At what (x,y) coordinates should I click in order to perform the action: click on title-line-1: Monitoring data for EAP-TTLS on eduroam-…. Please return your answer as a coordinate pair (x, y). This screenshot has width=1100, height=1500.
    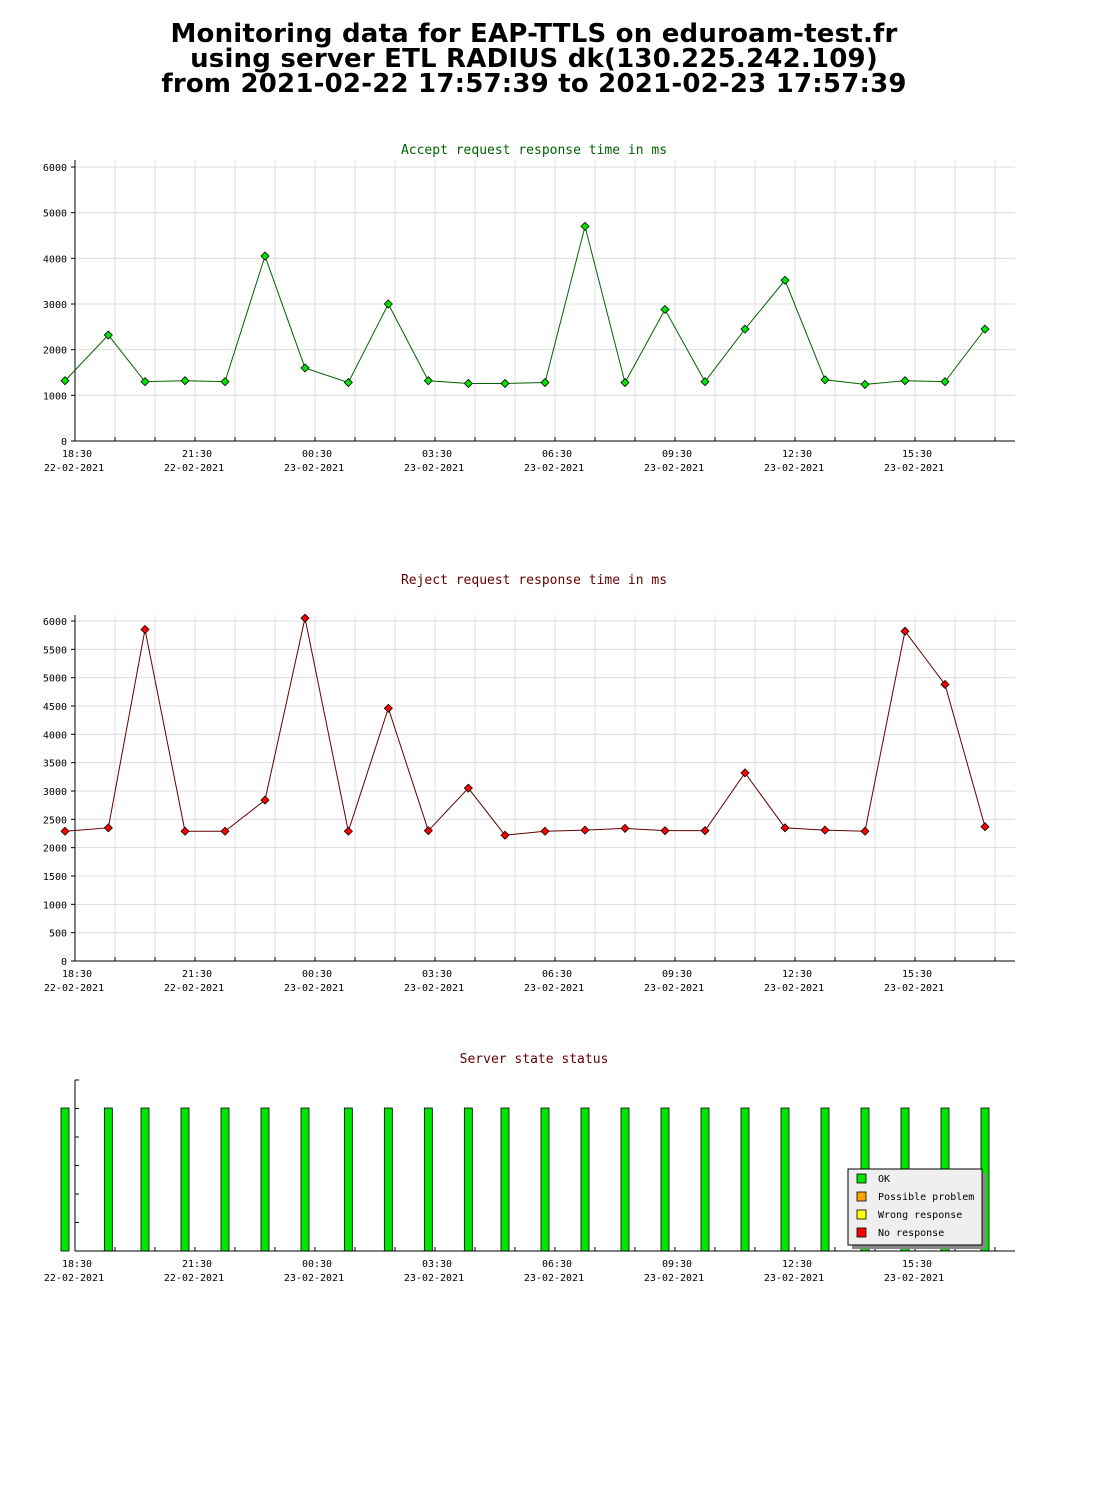
    Looking at the image, I should click on (534, 34).